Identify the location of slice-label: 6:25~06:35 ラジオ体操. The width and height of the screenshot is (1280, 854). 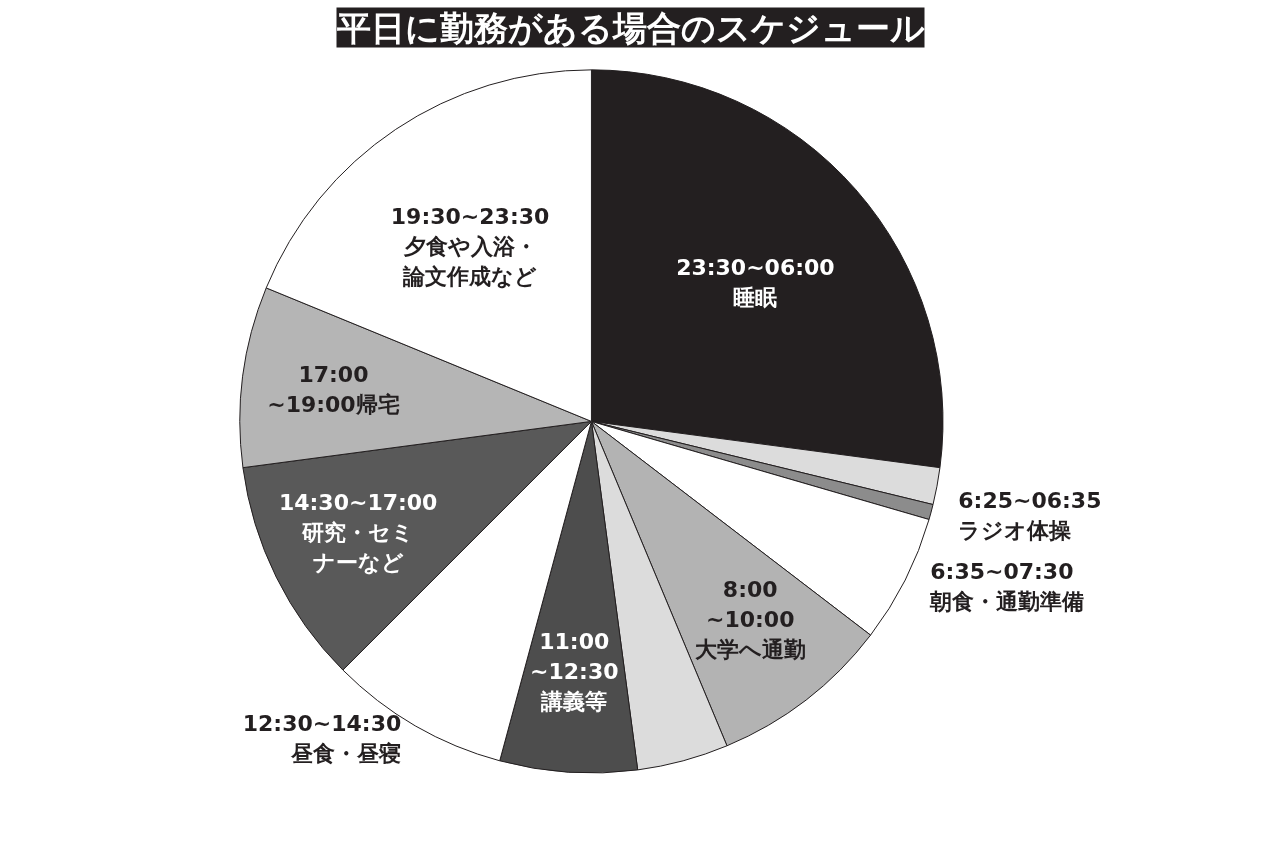
(1030, 516).